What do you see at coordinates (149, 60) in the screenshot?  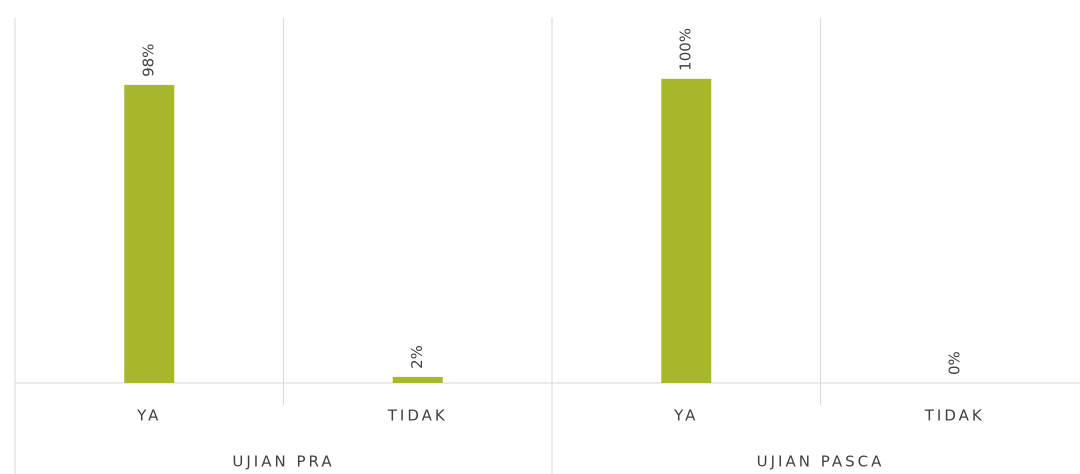 I see `data-label: 98%` at bounding box center [149, 60].